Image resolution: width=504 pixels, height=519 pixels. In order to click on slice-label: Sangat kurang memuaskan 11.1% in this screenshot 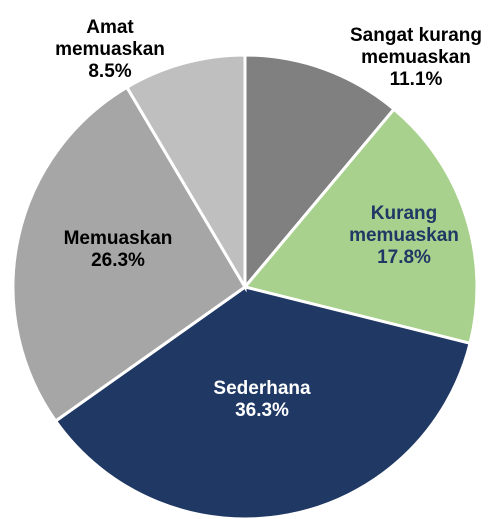, I will do `click(415, 58)`.